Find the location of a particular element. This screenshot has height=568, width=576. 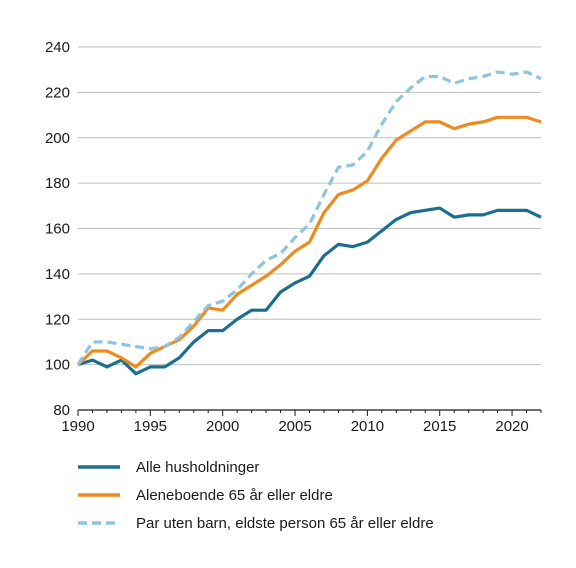

x-tick-label-1995: 1995 is located at coordinates (150, 426).